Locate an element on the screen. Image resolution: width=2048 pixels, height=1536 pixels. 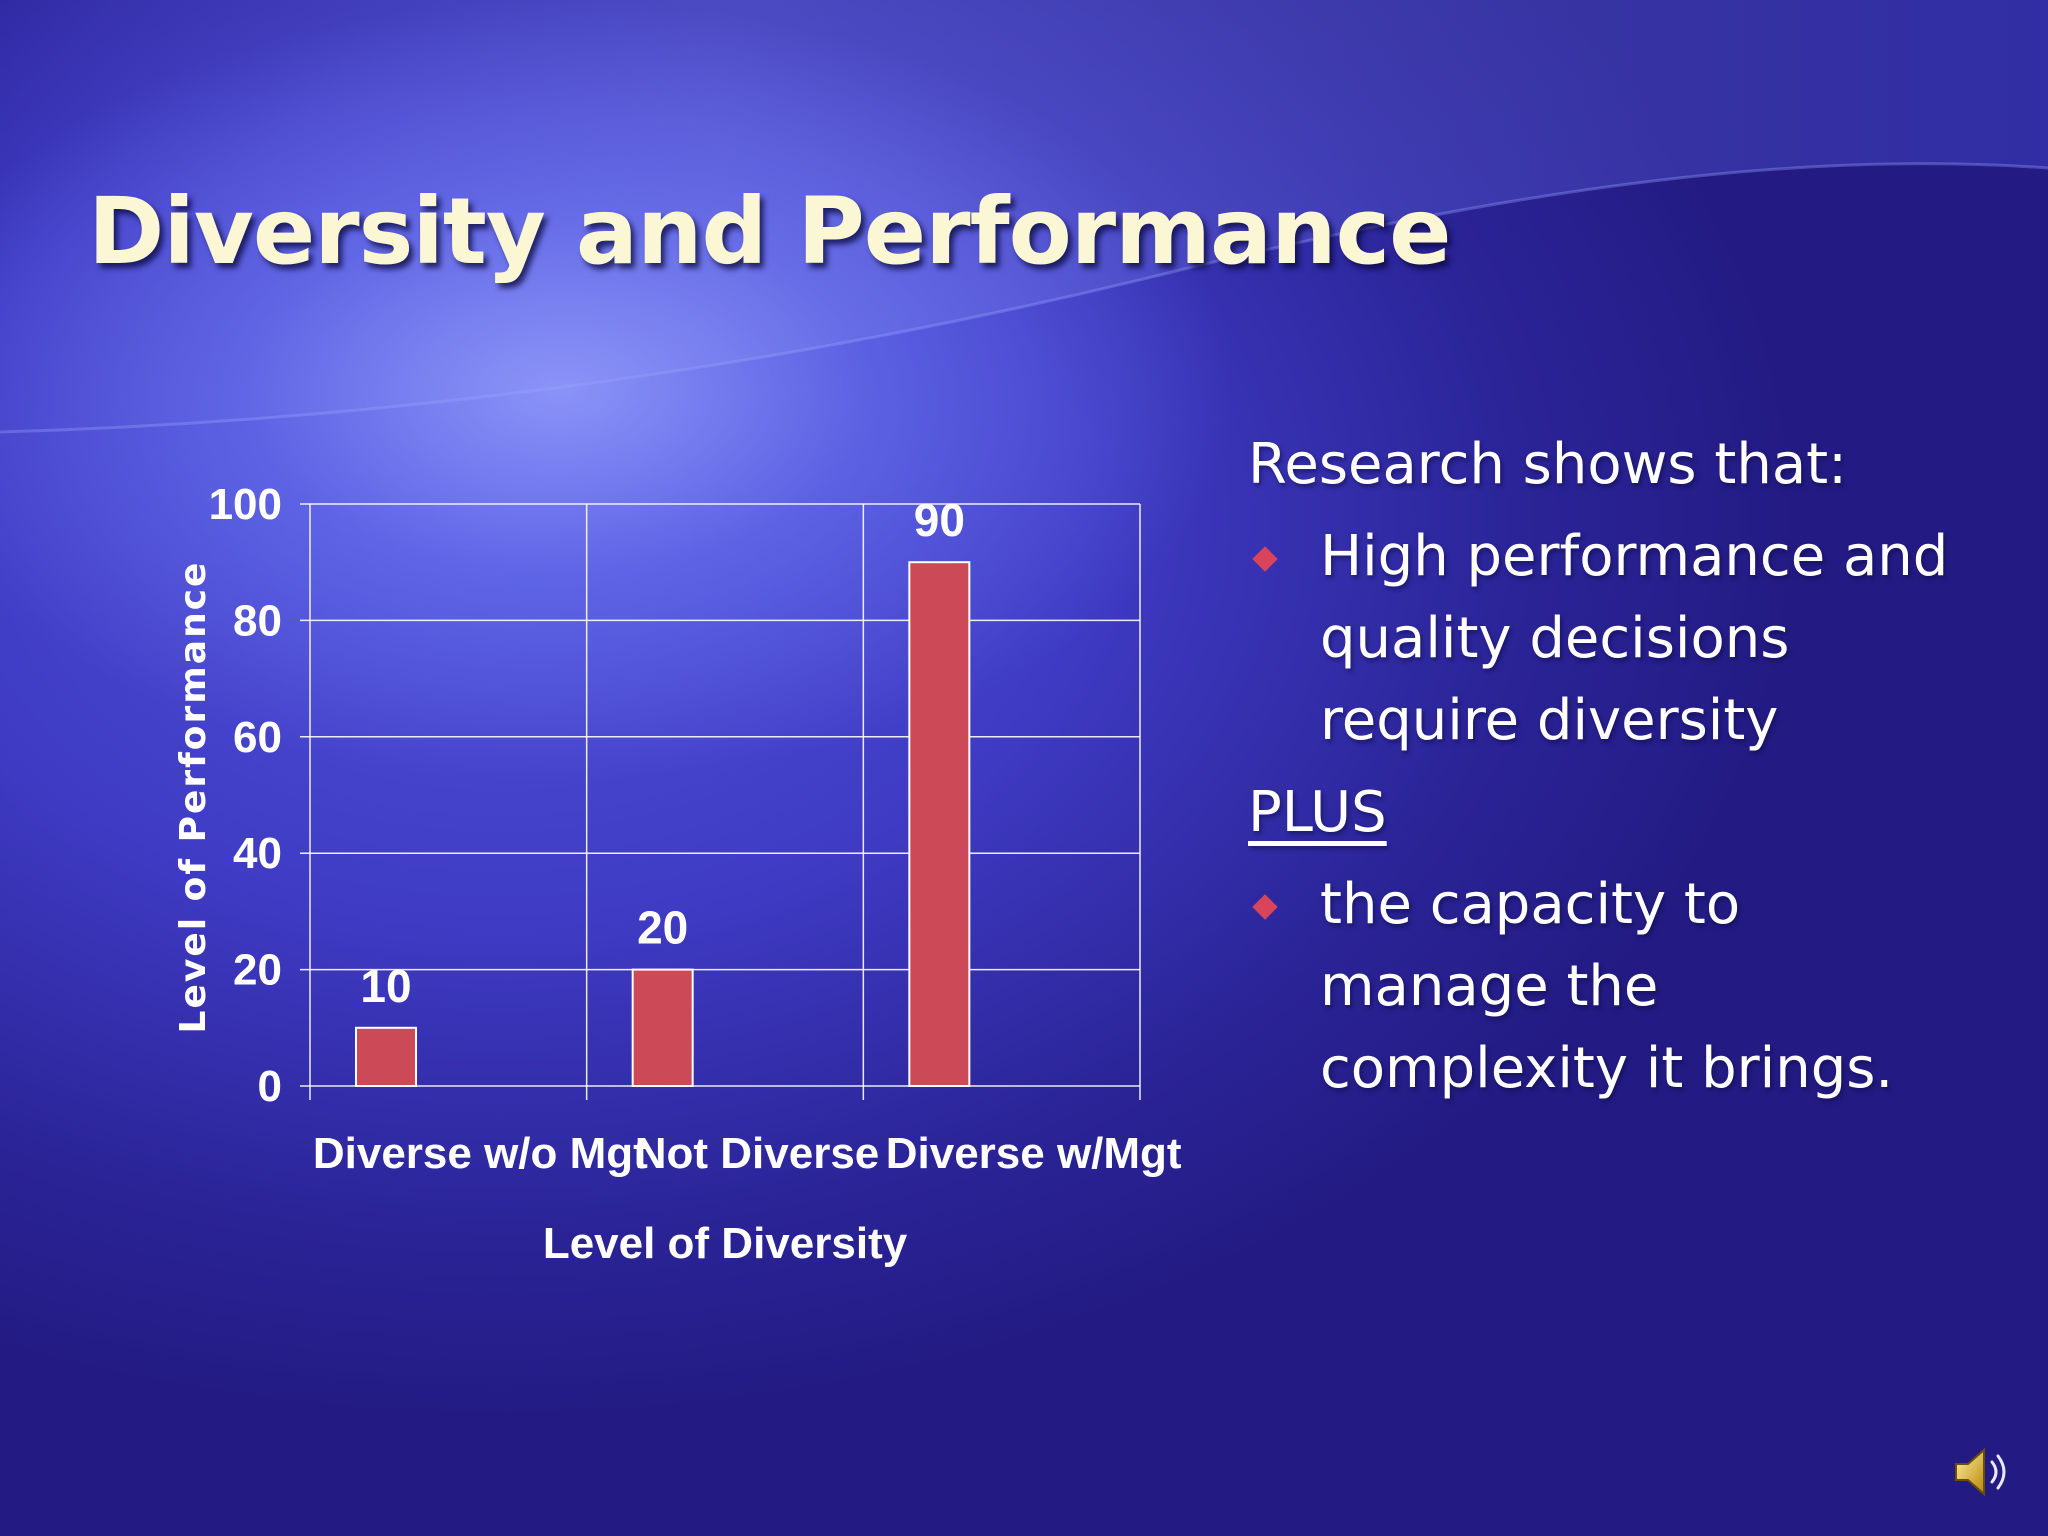
y-tick-label: 0 is located at coordinates (270, 1086).